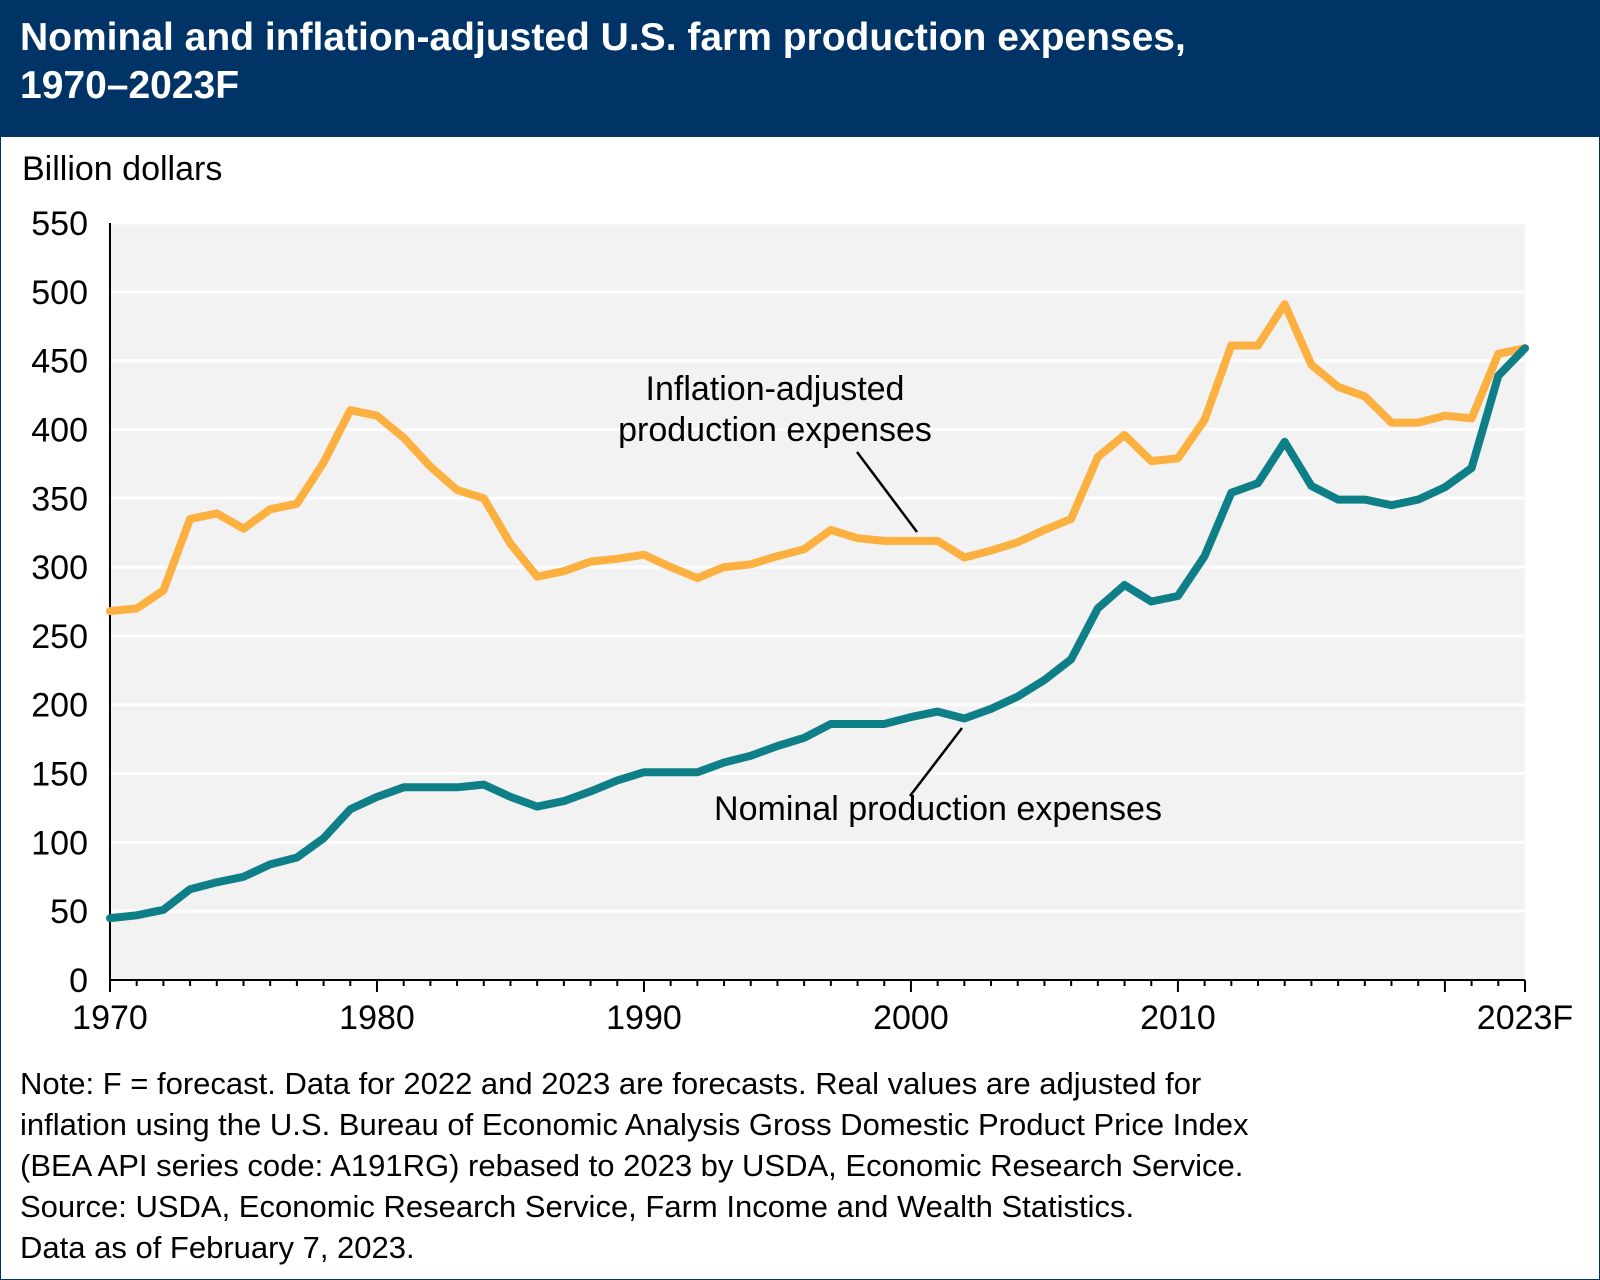  Describe the element at coordinates (217, 1247) in the screenshot. I see `data-date-line: Data as of February 7, 2023.` at that location.